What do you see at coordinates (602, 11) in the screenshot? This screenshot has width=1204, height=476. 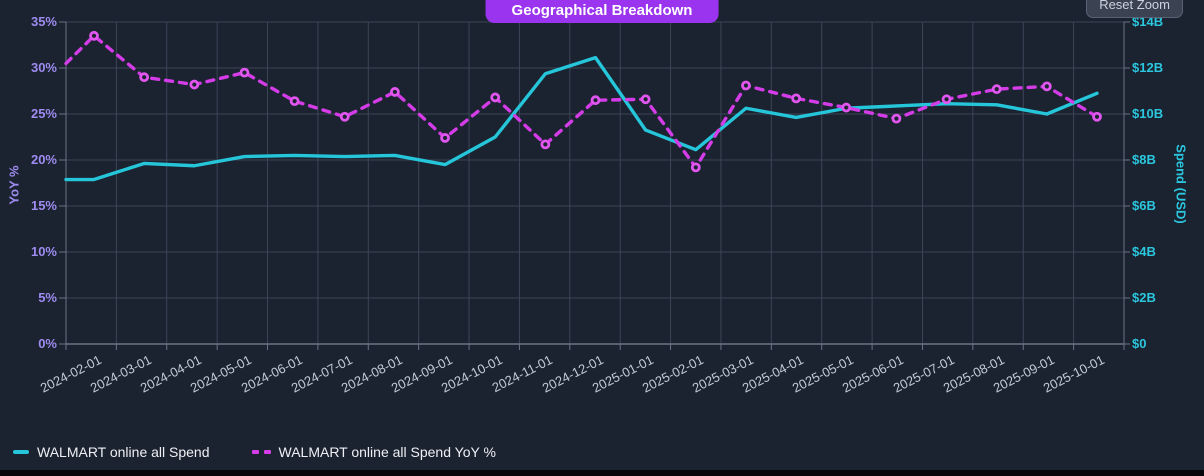 I see `chart-title-badge: Geographical Breakdown` at bounding box center [602, 11].